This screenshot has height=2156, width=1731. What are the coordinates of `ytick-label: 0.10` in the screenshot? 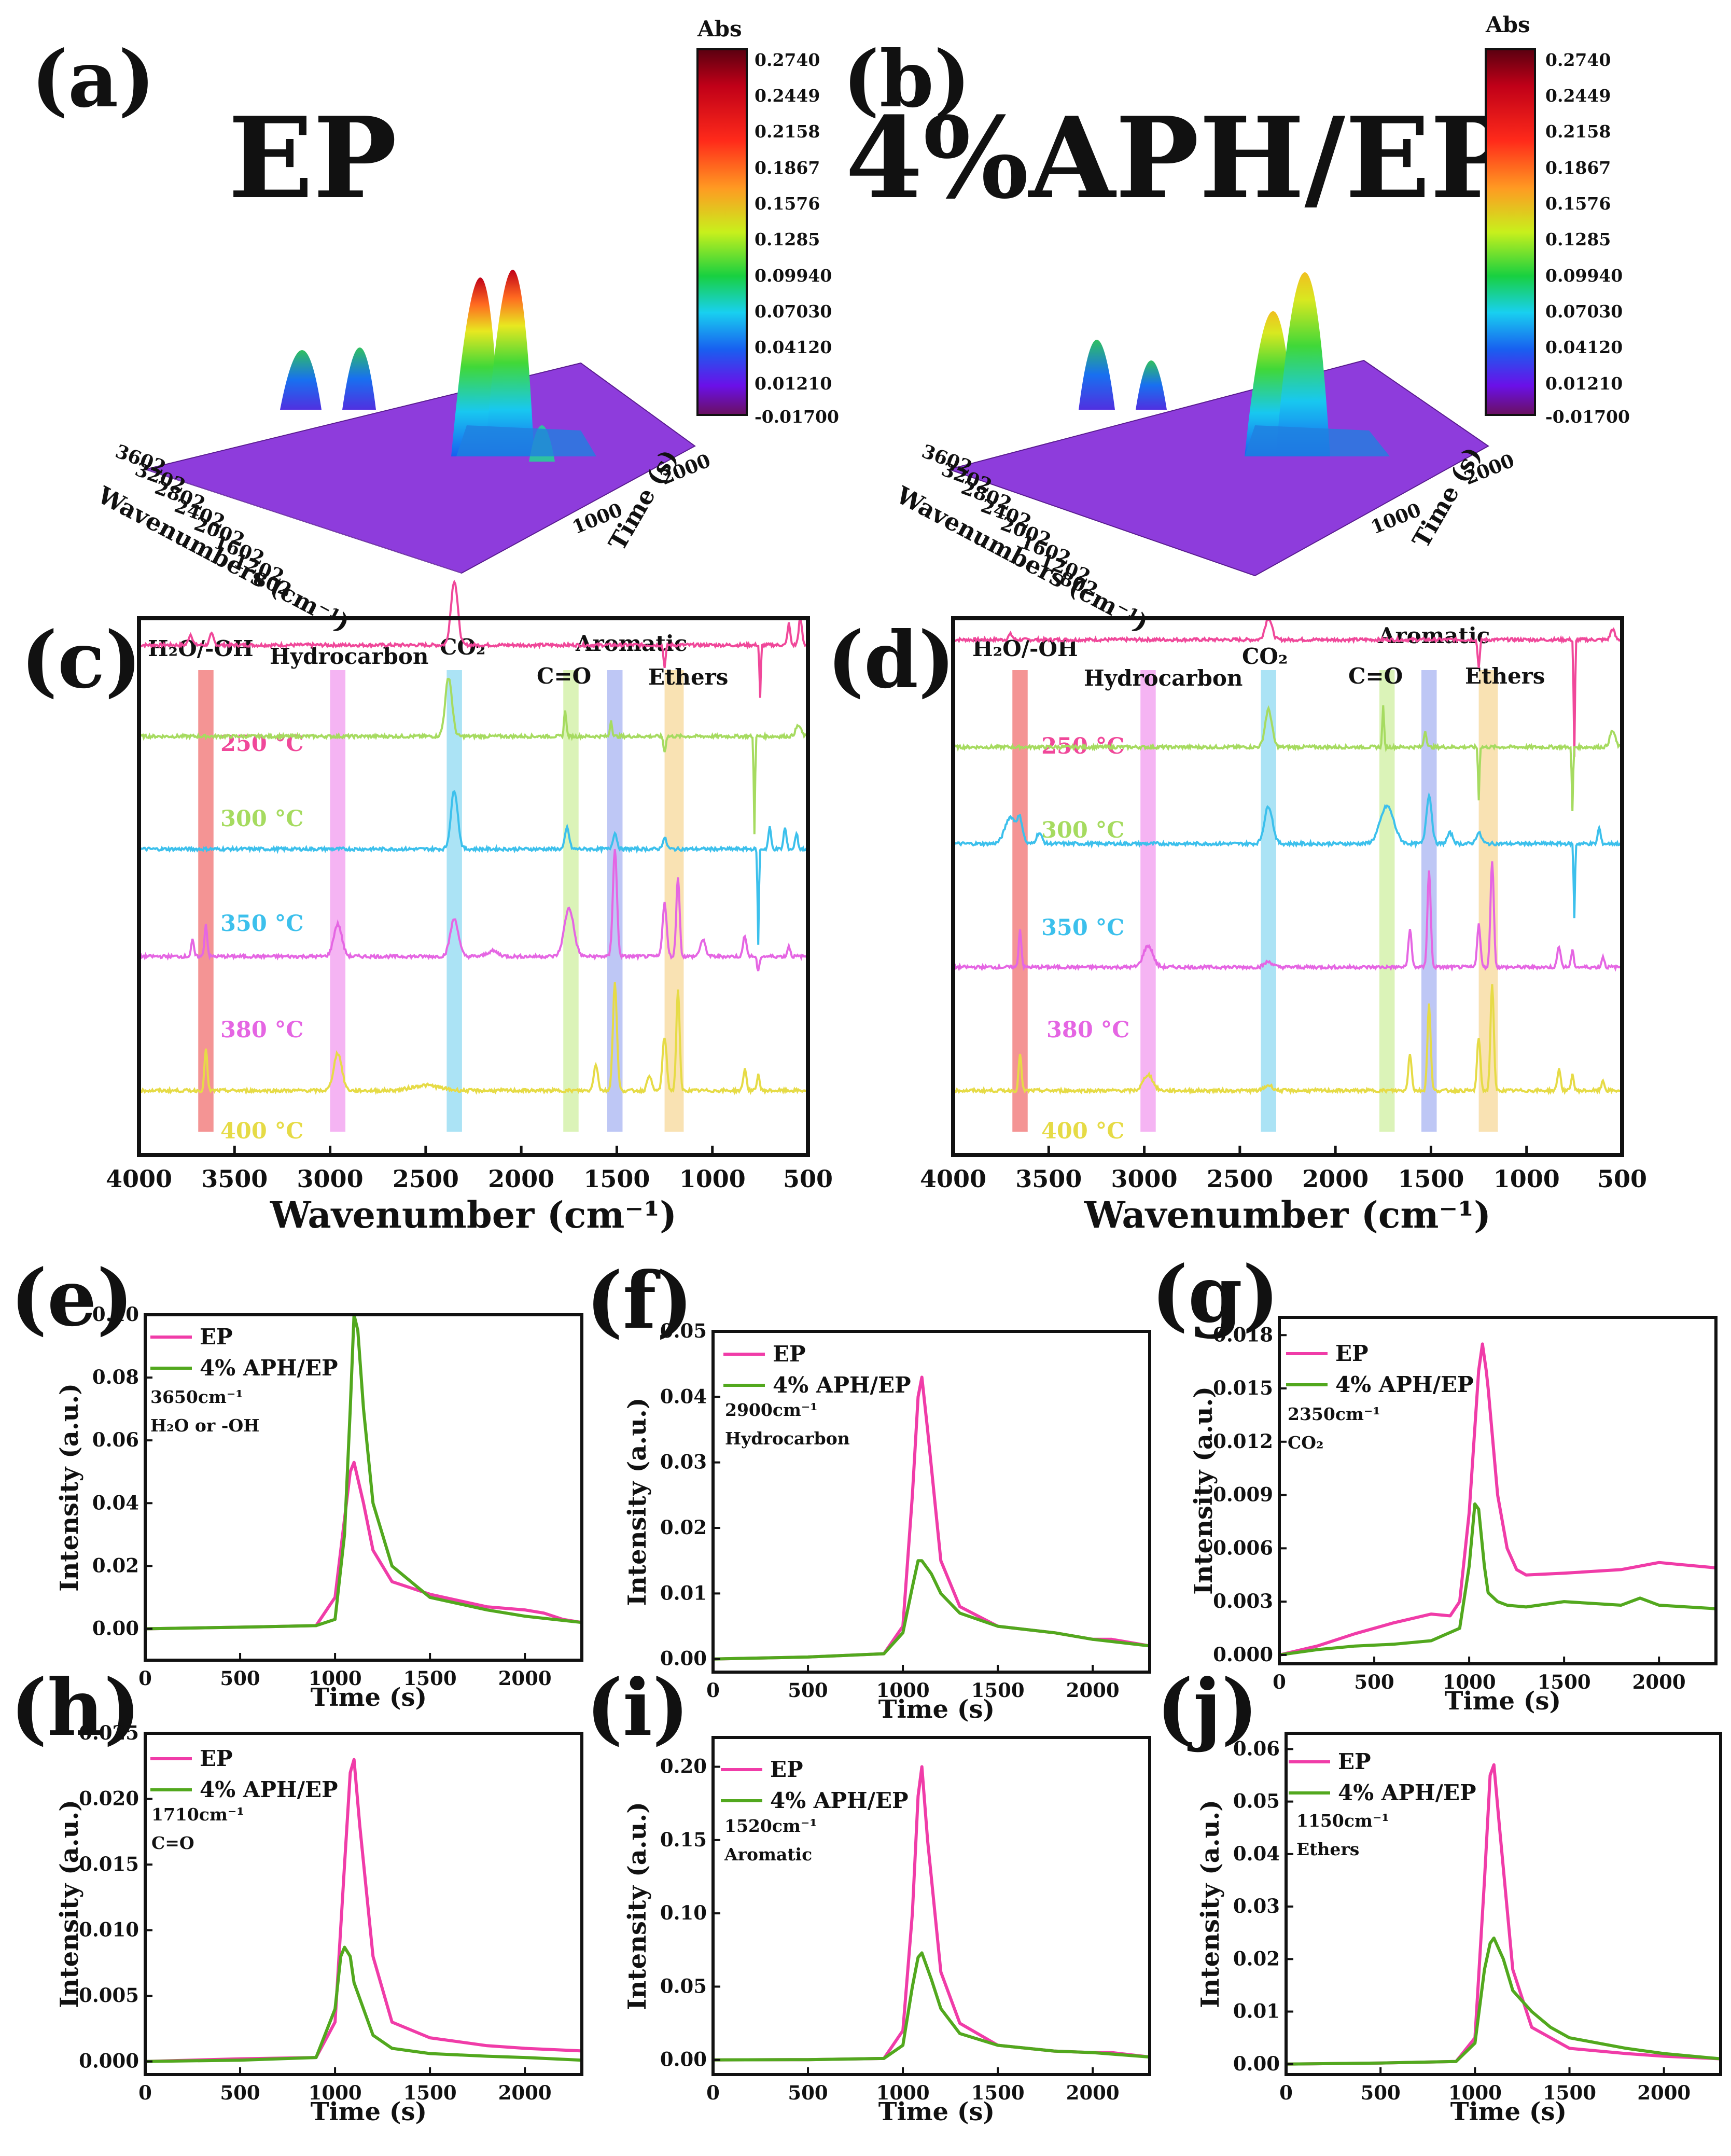 It's located at (116, 1314).